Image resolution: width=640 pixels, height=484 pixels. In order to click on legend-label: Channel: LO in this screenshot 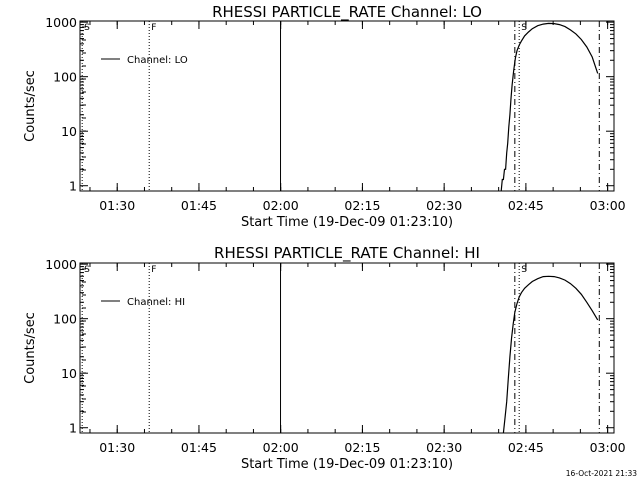, I will do `click(157, 60)`.